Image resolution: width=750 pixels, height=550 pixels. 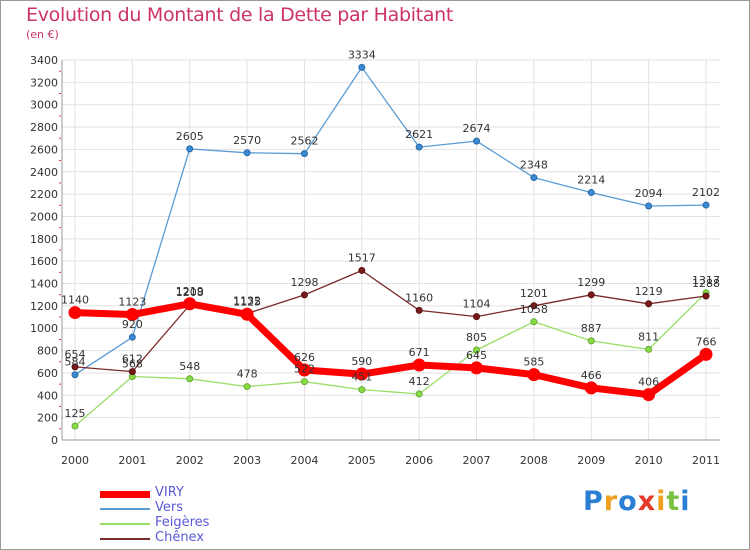 I want to click on y-tick-label: 400, so click(x=47, y=395).